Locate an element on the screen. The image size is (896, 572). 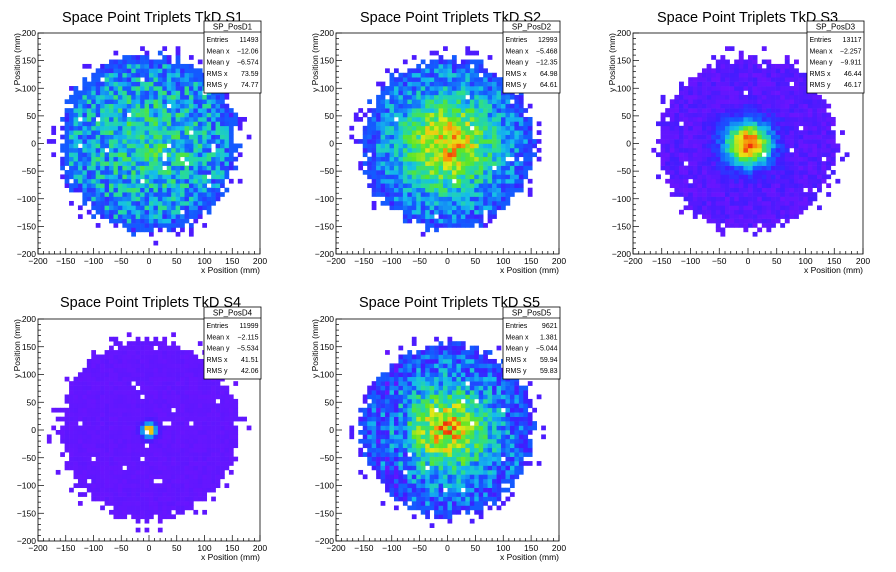
heatmap-cells is located at coordinates (149, 146).